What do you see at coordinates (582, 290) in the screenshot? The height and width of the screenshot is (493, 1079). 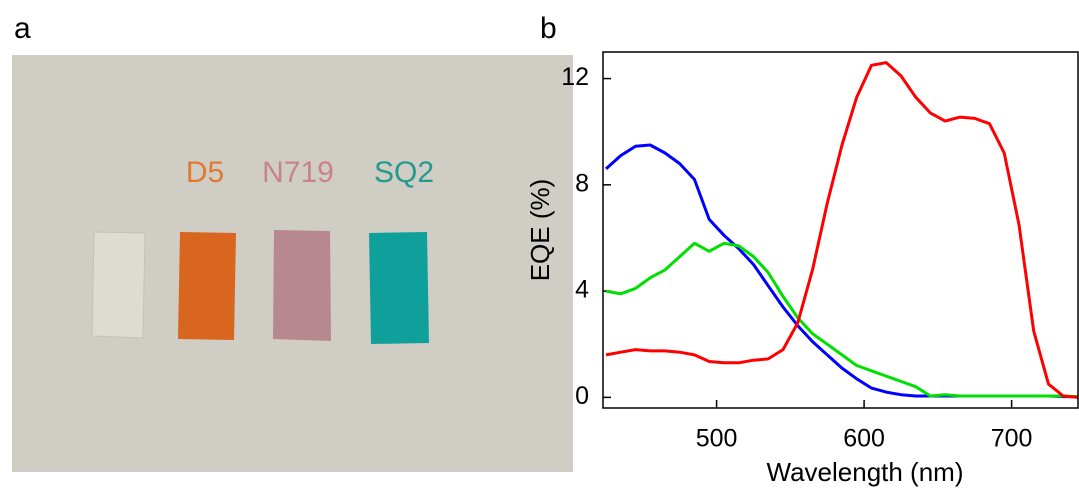 I see `y-tick-label: 4` at bounding box center [582, 290].